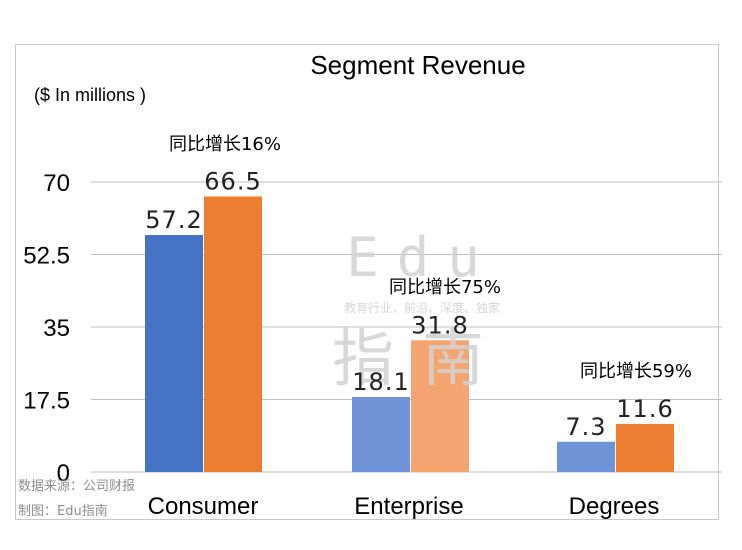  Describe the element at coordinates (76, 486) in the screenshot. I see `footer-source: 数据来源：公司财报` at that location.